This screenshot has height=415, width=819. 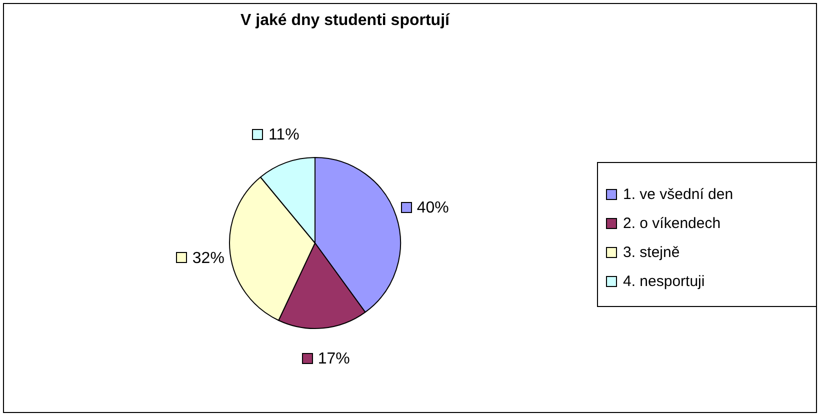 What do you see at coordinates (284, 135) in the screenshot?
I see `data-label: 11%` at bounding box center [284, 135].